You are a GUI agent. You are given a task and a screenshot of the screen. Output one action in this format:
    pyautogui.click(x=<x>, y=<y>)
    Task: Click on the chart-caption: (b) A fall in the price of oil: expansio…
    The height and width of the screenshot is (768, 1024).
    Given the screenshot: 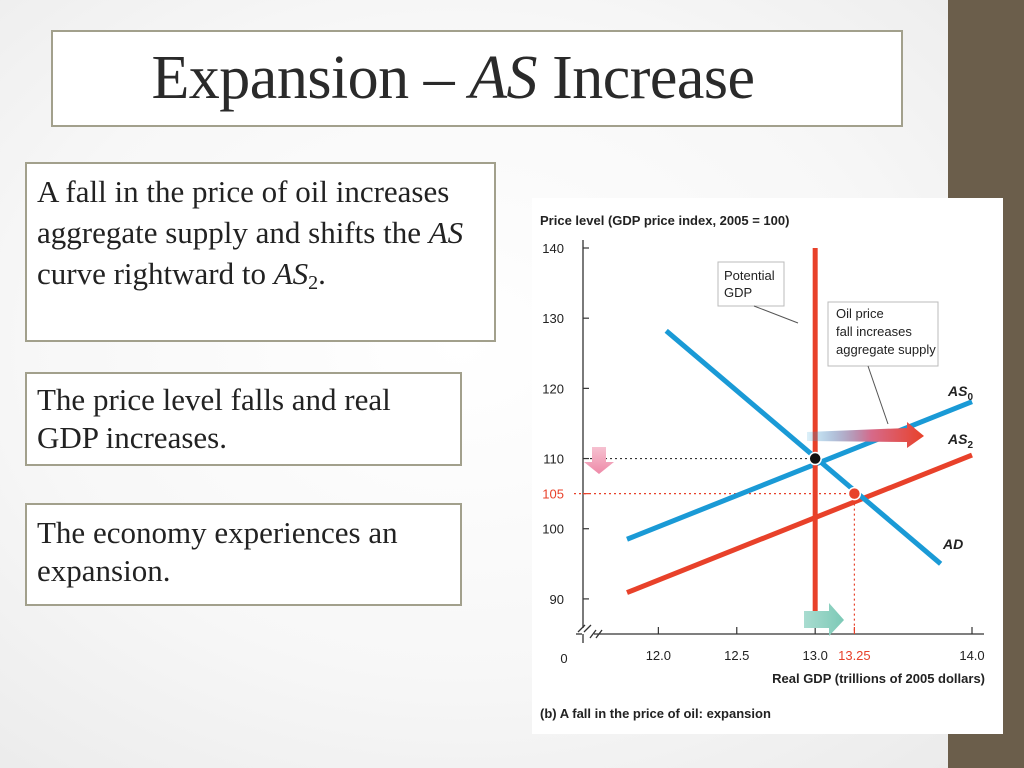 What is the action you would take?
    pyautogui.click(x=655, y=713)
    